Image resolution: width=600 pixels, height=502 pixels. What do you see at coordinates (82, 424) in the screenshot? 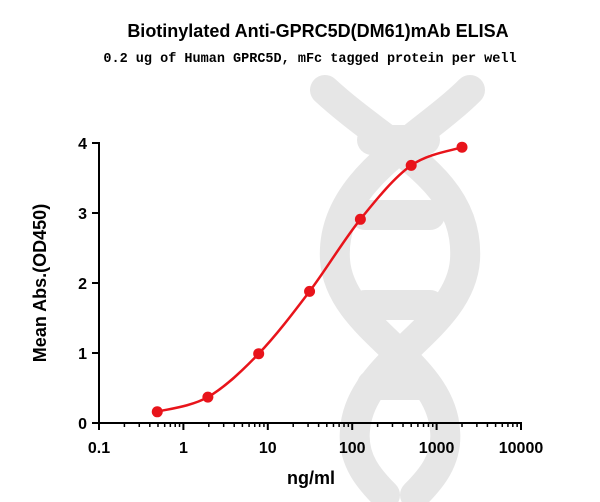
I see `y-tick-label: 0` at bounding box center [82, 424].